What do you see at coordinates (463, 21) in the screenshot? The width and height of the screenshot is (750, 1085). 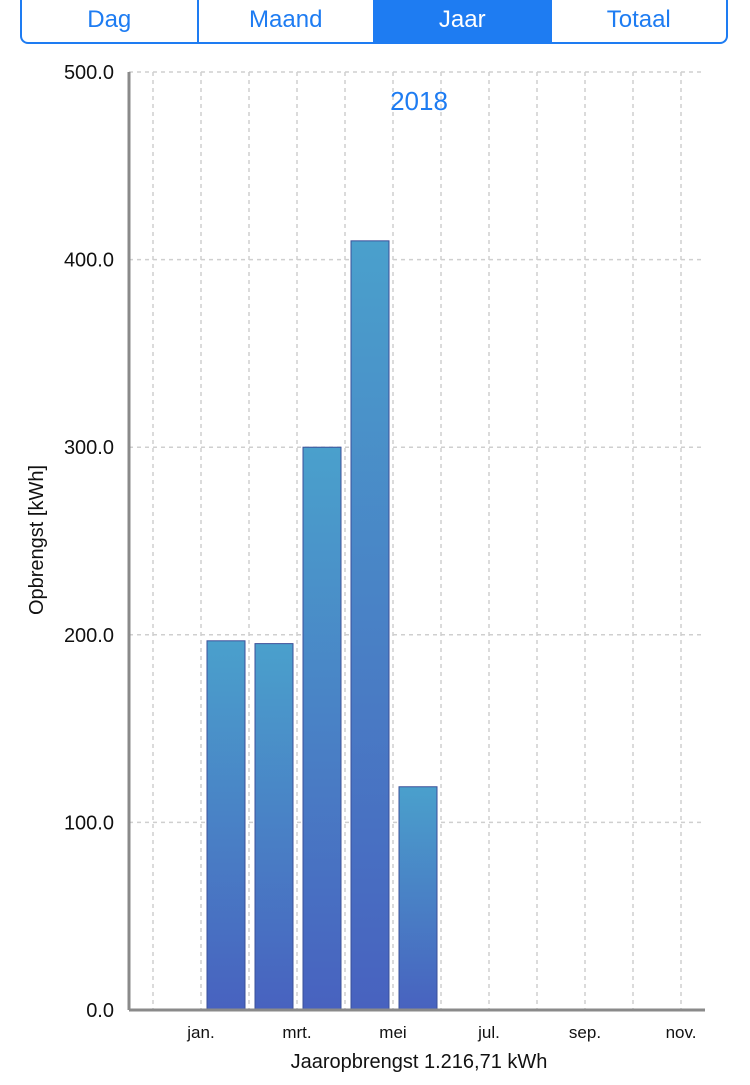 I see `tab-jaar: Jaar` at bounding box center [463, 21].